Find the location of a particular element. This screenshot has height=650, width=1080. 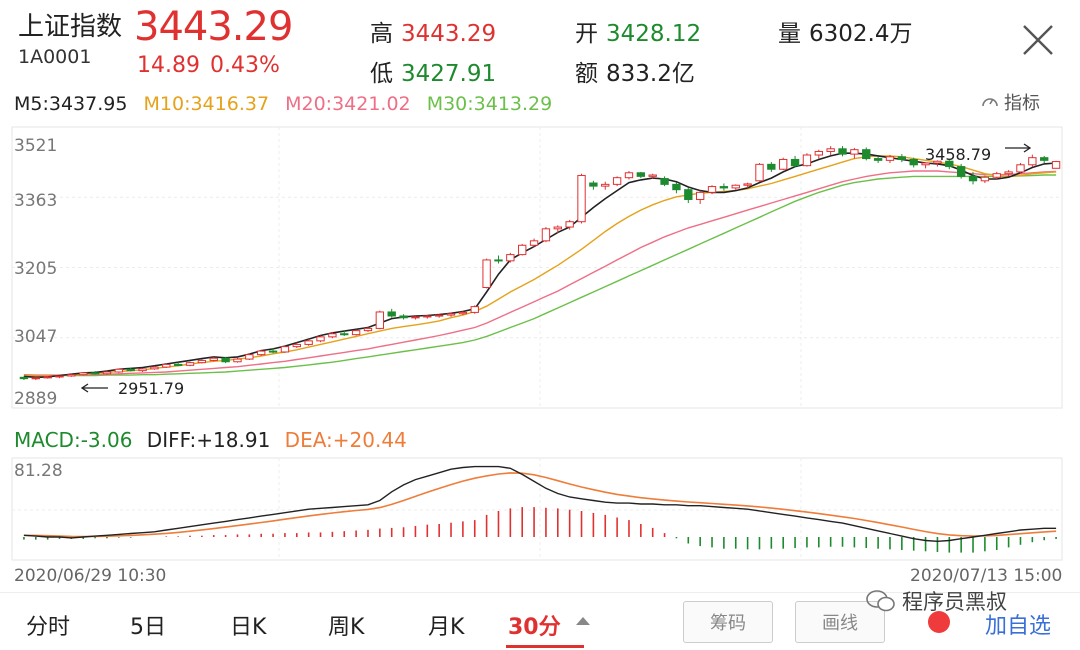

ma10-value: M10:3416.37 is located at coordinates (206, 104).